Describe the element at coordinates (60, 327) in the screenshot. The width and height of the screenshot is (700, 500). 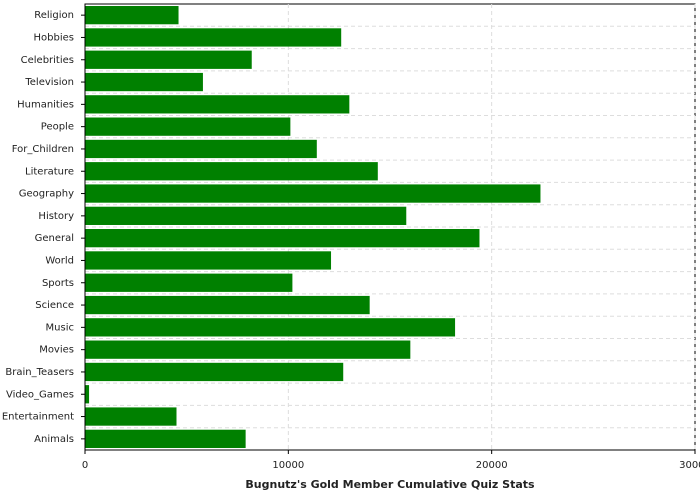
I see `y-tick-label: Music` at that location.